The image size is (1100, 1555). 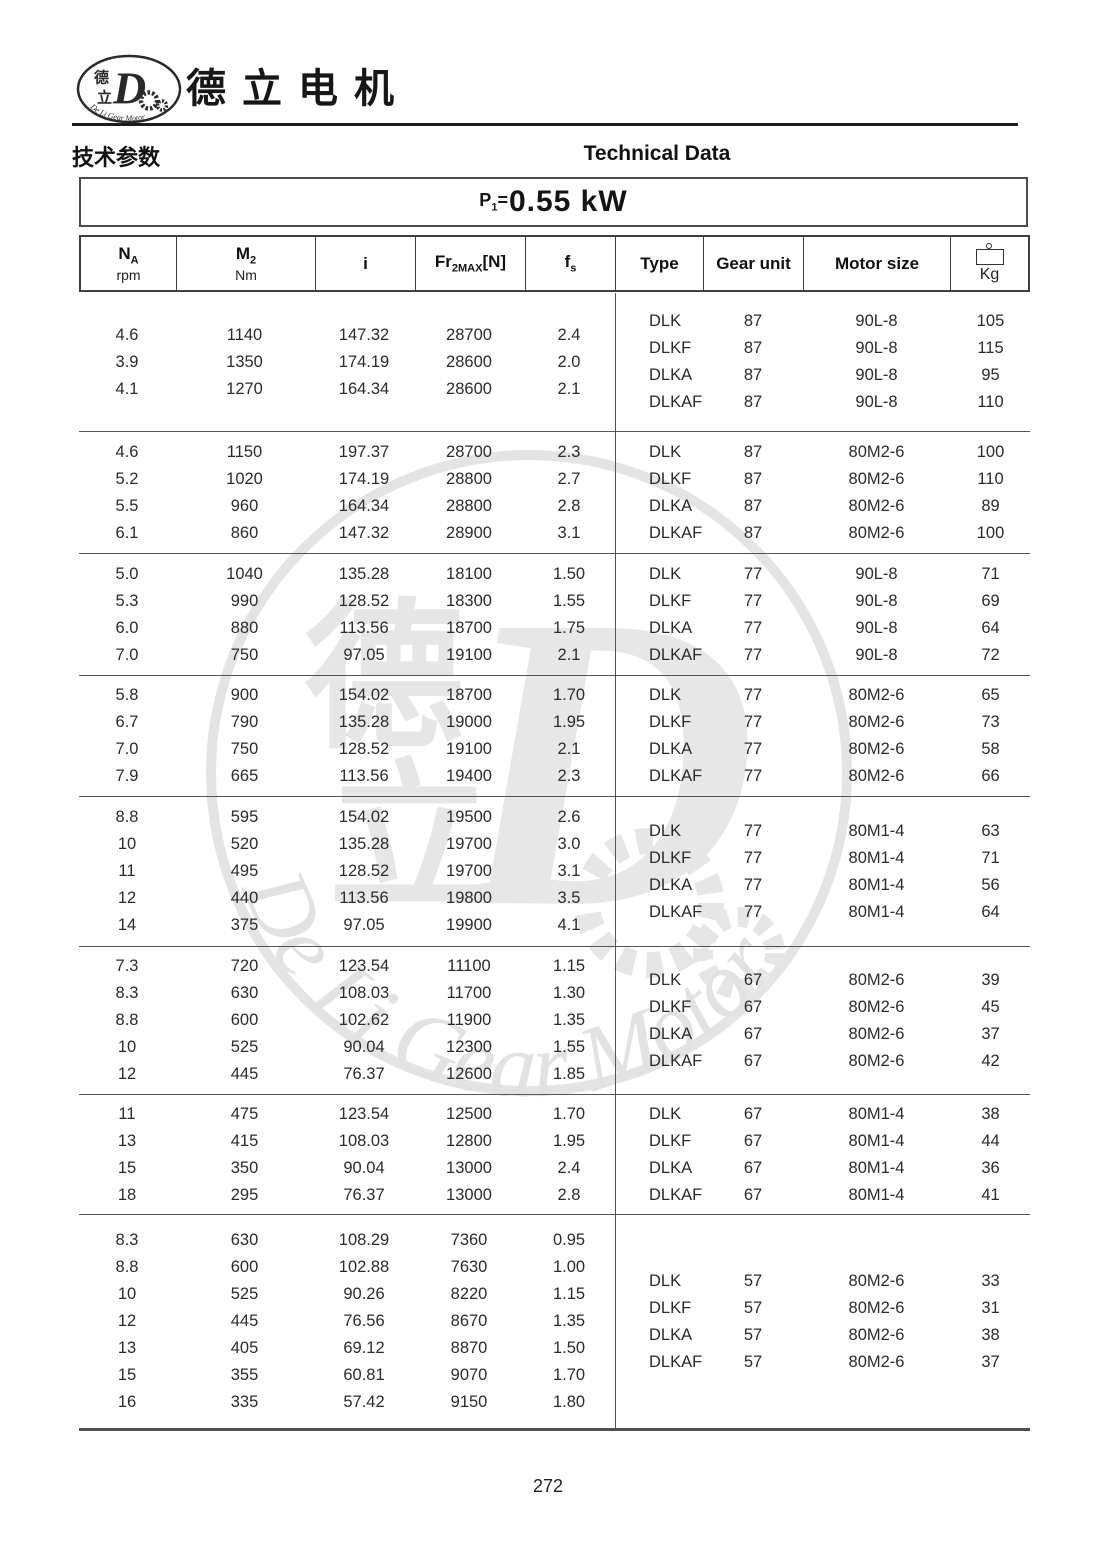 What do you see at coordinates (990, 253) in the screenshot?
I see `weight-icon` at bounding box center [990, 253].